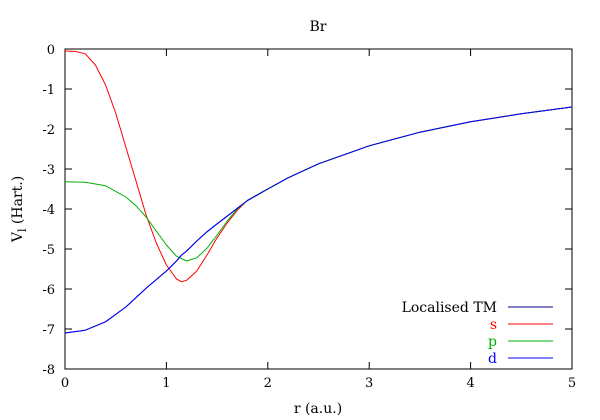 Image resolution: width=600 pixels, height=420 pixels. What do you see at coordinates (22, 230) in the screenshot?
I see `y-axis-label-subscript: l` at bounding box center [22, 230].